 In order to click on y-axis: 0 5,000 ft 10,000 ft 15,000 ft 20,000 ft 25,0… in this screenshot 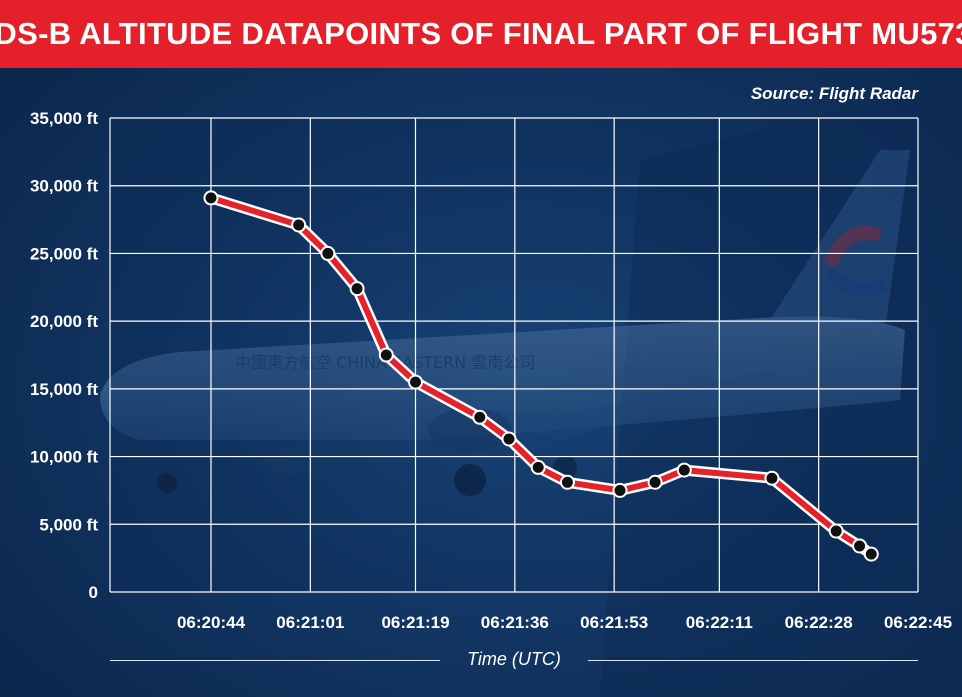, I will do `click(64, 355)`.